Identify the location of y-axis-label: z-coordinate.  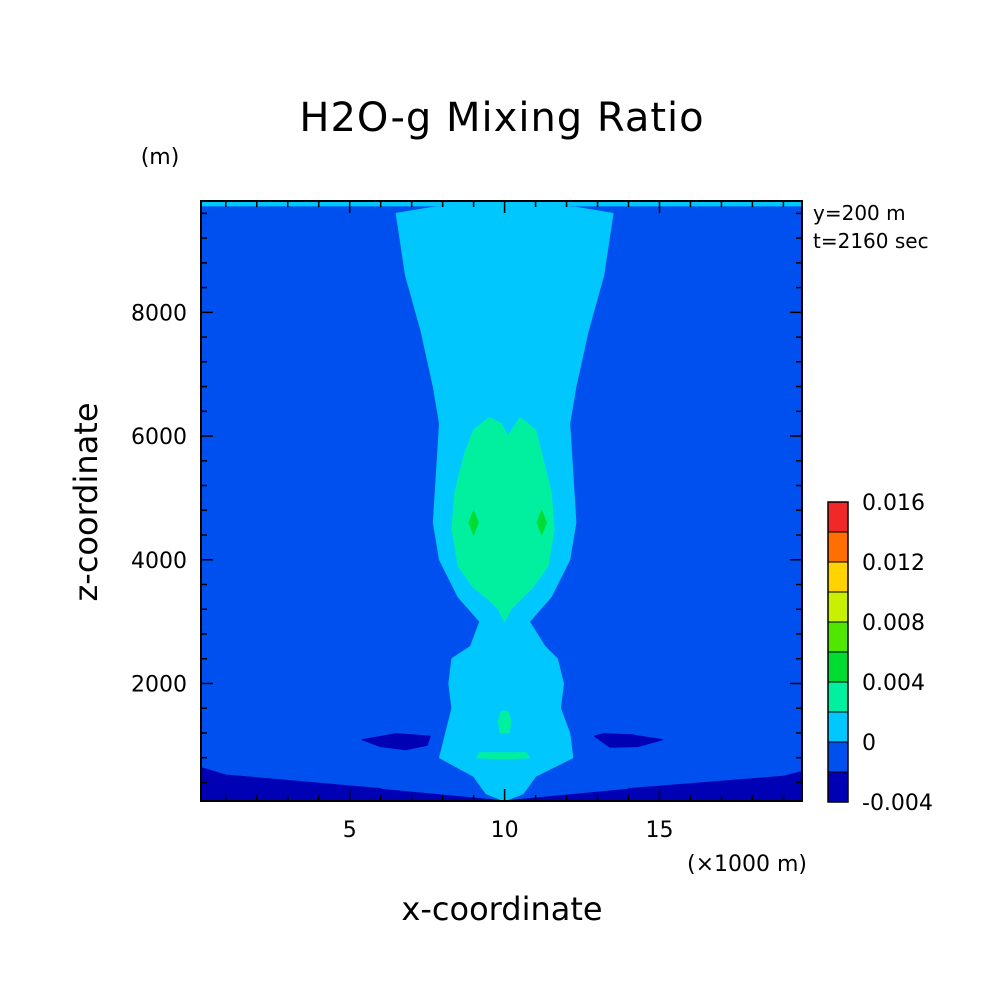
(86, 501).